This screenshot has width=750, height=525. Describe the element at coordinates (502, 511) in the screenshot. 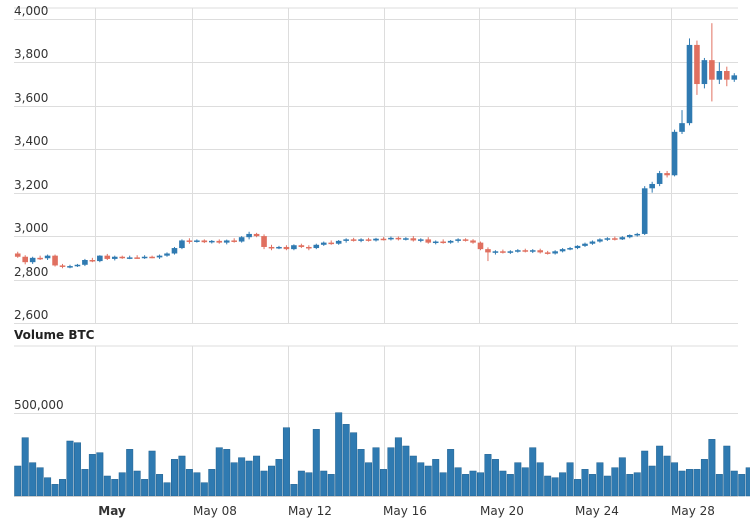

I see `x-tick-label: May 20` at that location.